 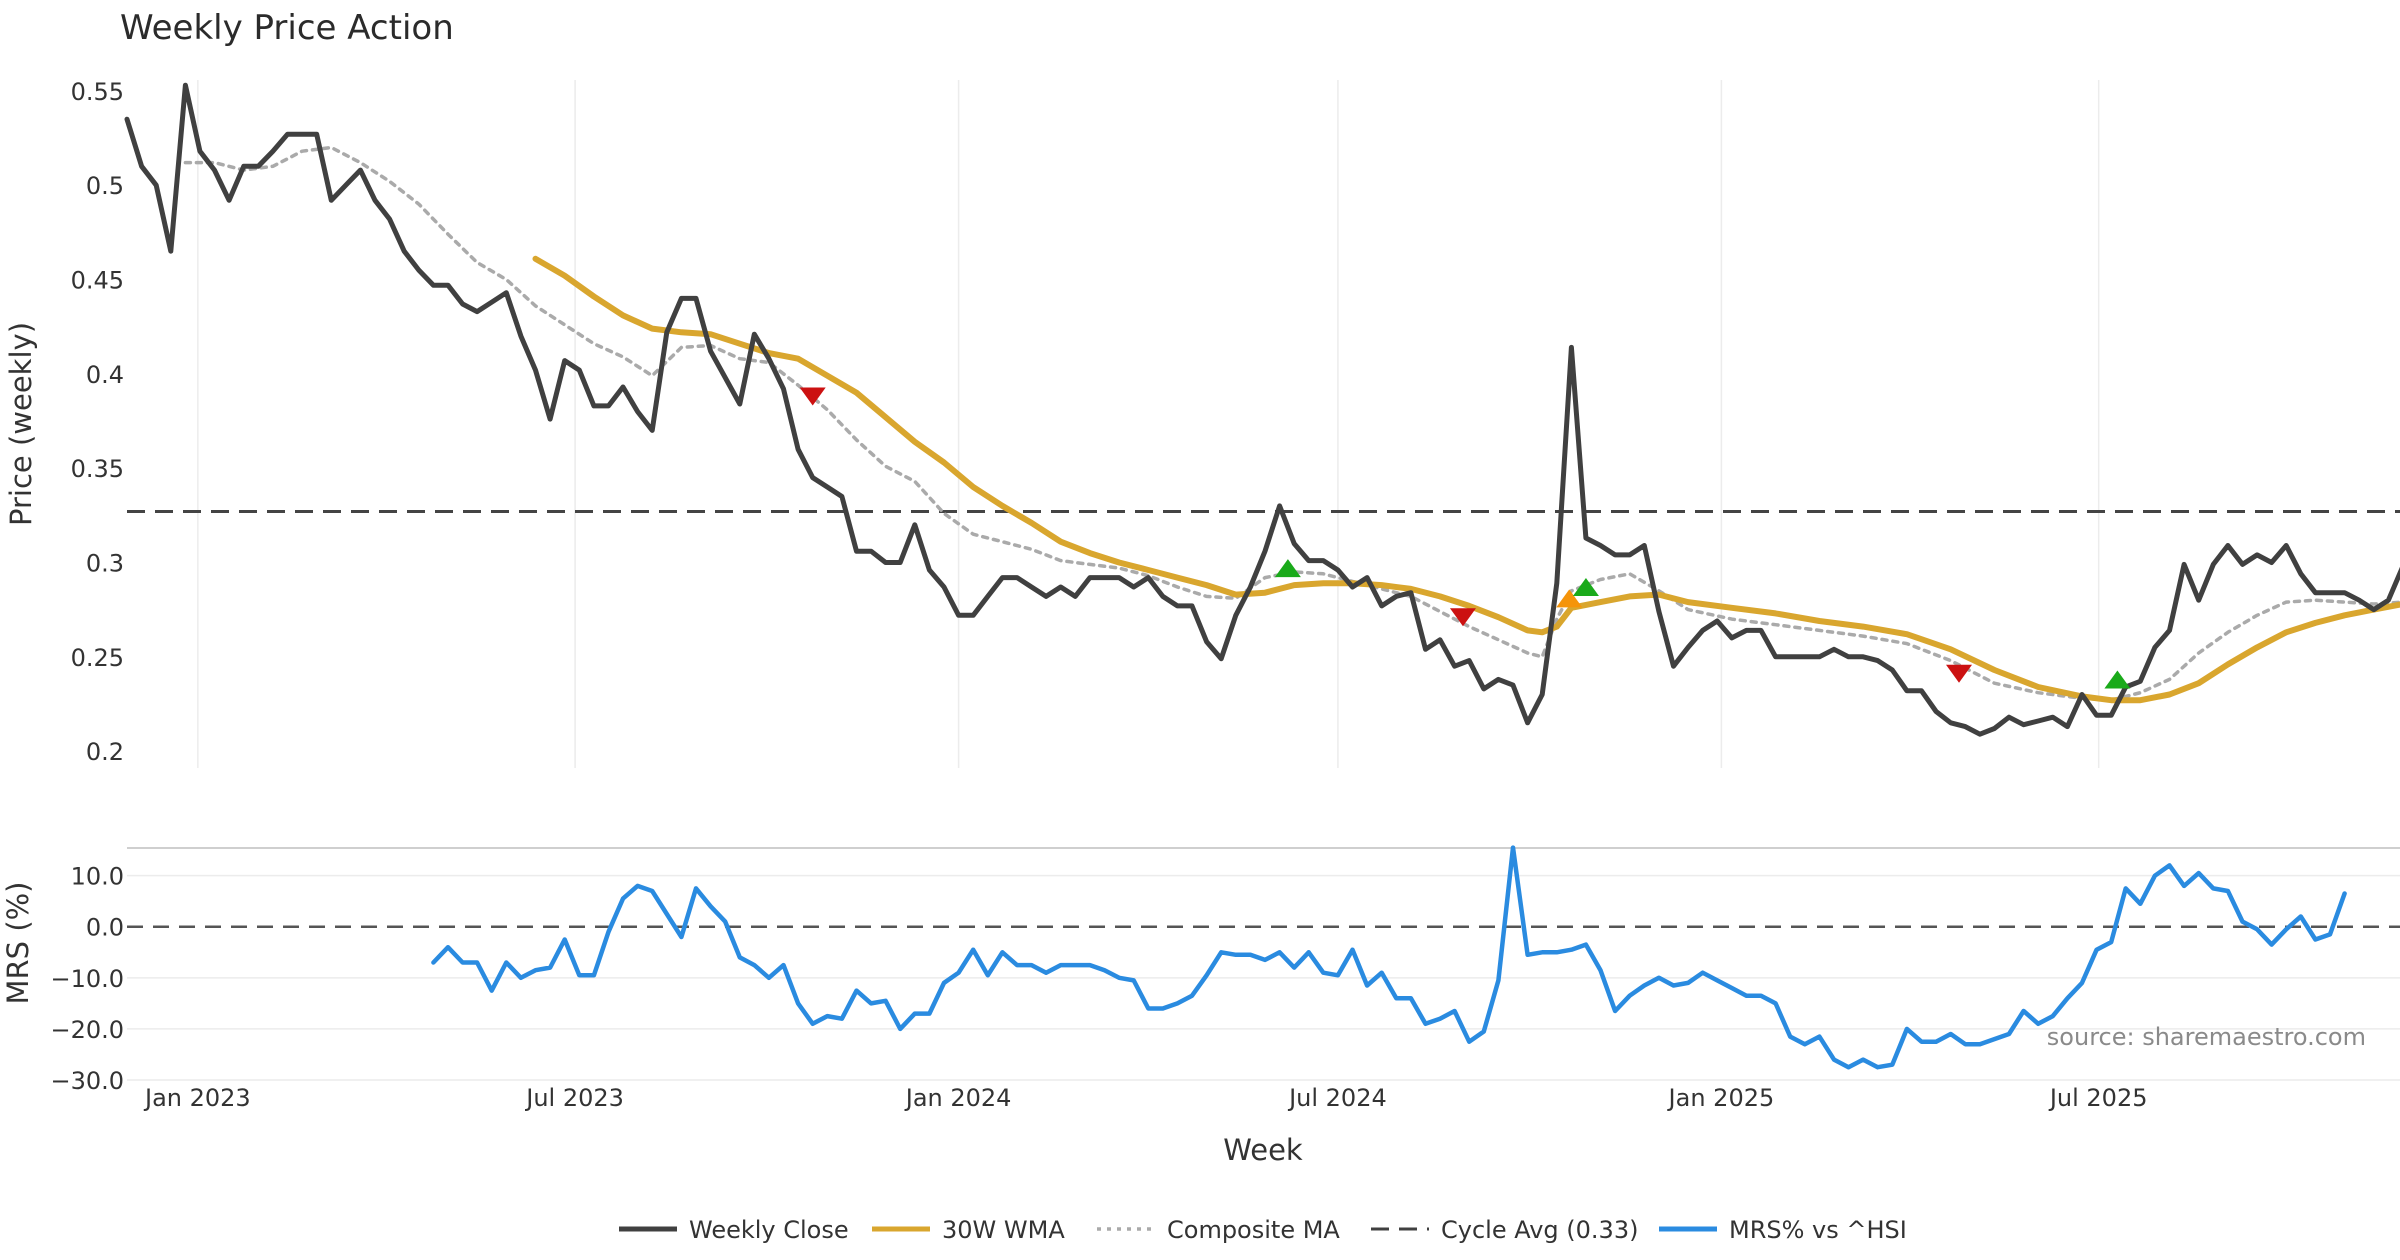 What do you see at coordinates (1818, 1230) in the screenshot?
I see `legend-label: MRS% vs ^HSI` at bounding box center [1818, 1230].